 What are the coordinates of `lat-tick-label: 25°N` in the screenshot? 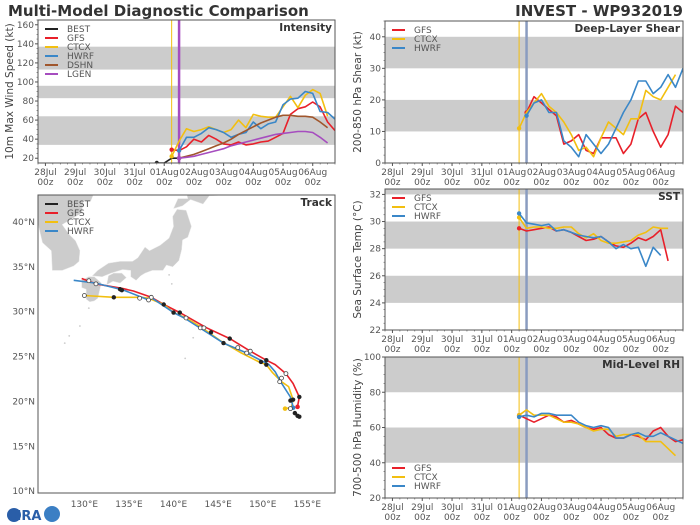 It's located at (23, 358).